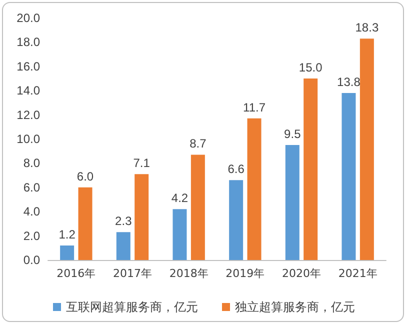  Describe the element at coordinates (310, 67) in the screenshot. I see `data-label: 15.0` at that location.